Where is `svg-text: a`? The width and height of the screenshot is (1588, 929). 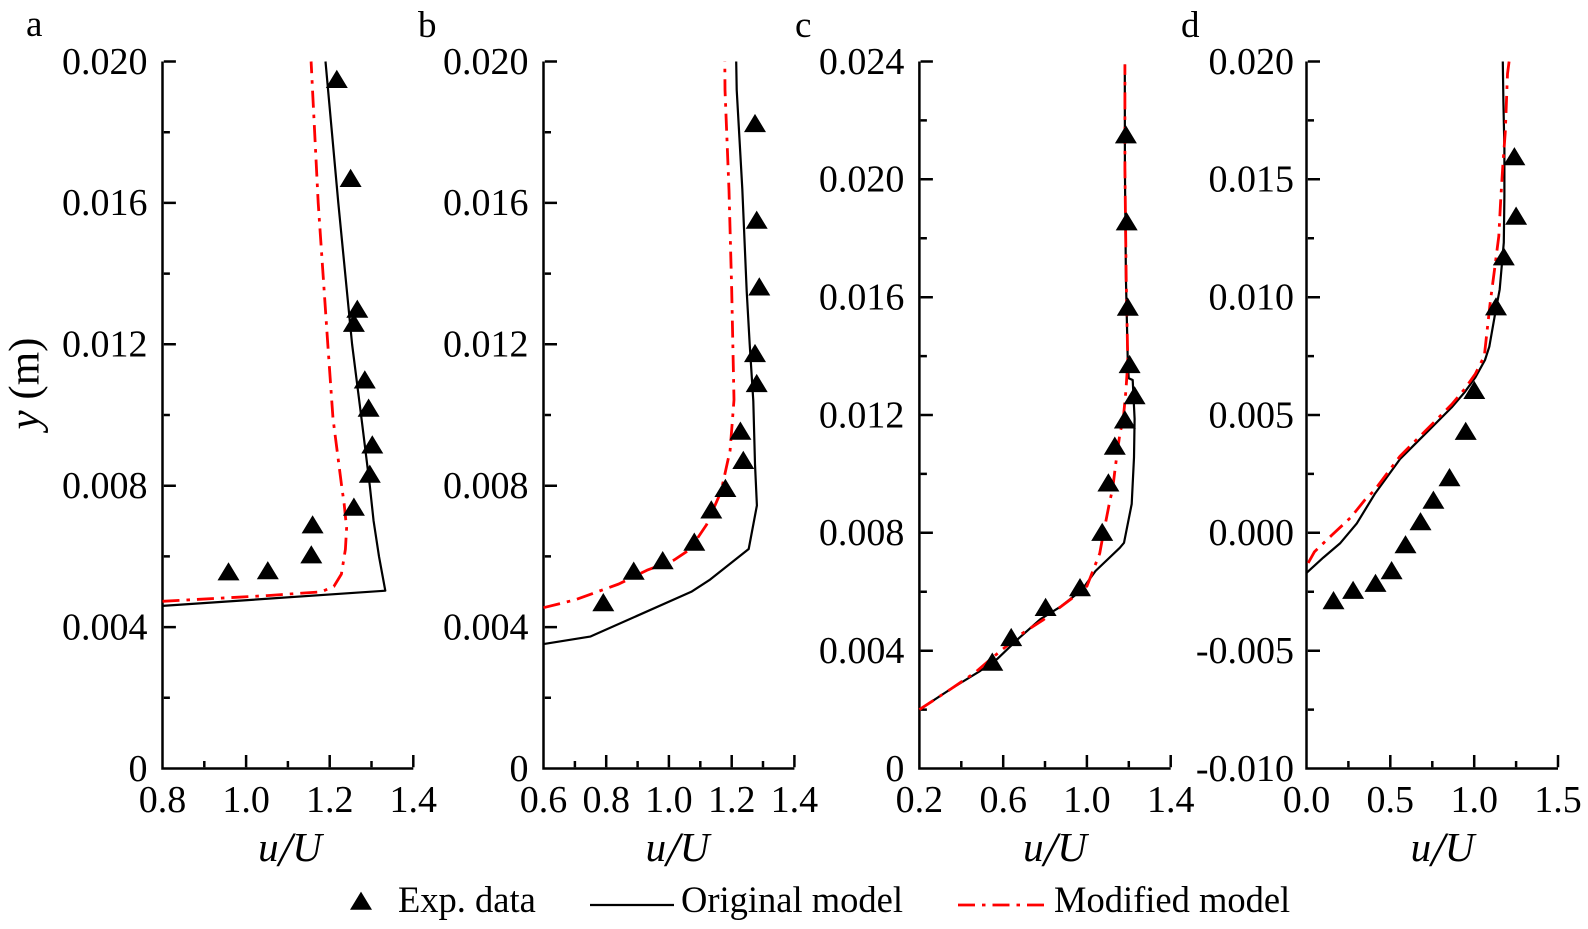 svg-text: a is located at coordinates (34, 24).